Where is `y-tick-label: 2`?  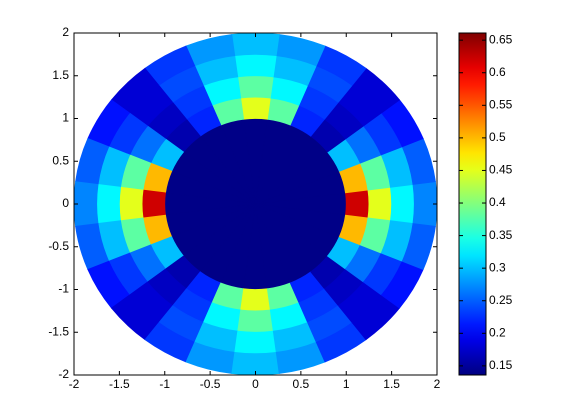 y-tick-label: 2 is located at coordinates (65, 32).